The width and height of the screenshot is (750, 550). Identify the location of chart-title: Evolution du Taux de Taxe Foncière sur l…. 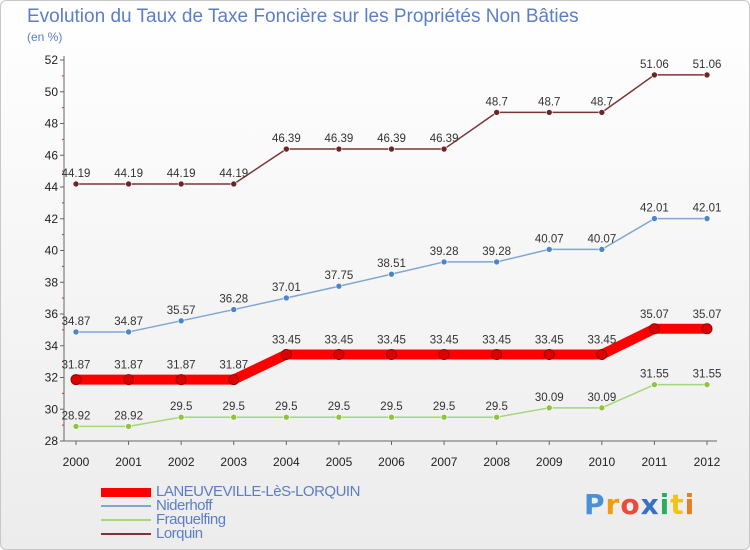
(303, 16).